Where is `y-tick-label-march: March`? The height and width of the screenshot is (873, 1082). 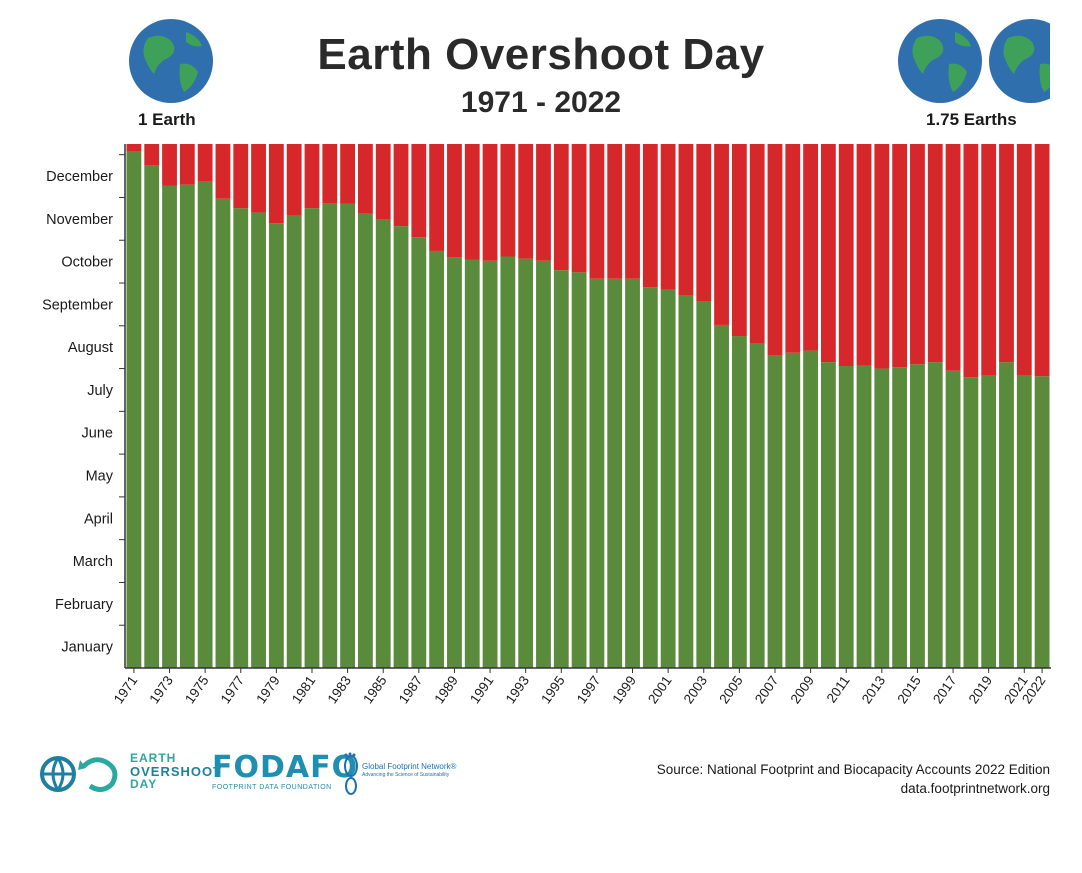
y-tick-label-march: March is located at coordinates (93, 562).